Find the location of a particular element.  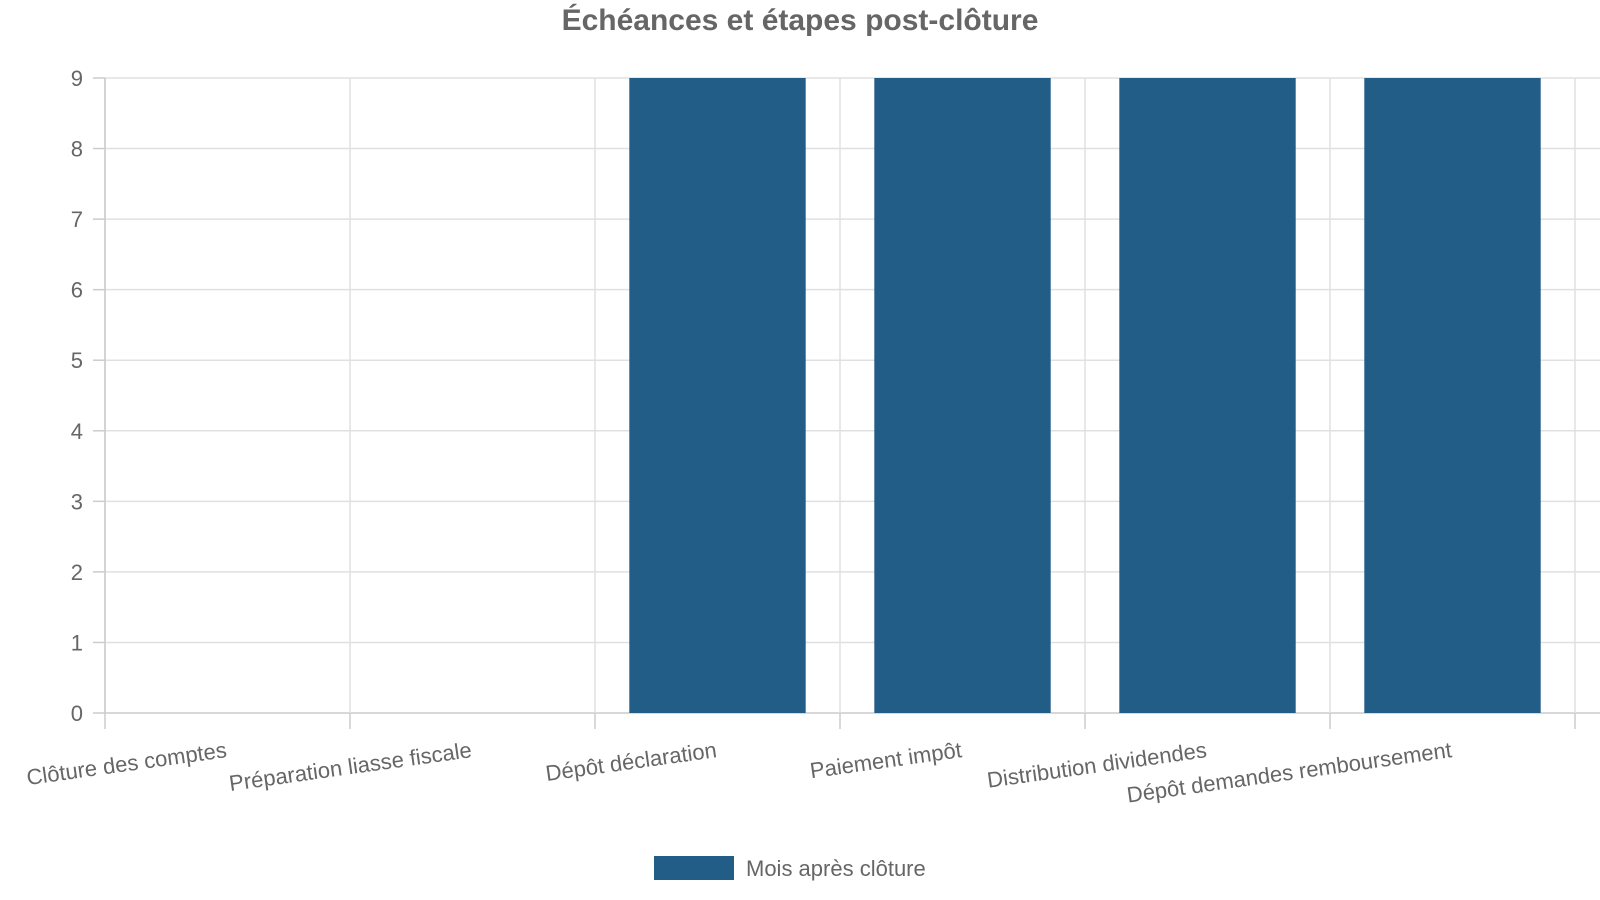

y-axis-labels: 0 1 2 3 4 5 6 7 8 9 is located at coordinates (77, 396).